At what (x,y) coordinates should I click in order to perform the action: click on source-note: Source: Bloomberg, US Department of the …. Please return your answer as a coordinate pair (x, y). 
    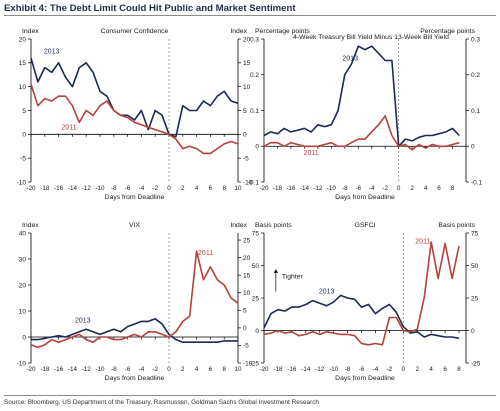
    Looking at the image, I should click on (161, 402).